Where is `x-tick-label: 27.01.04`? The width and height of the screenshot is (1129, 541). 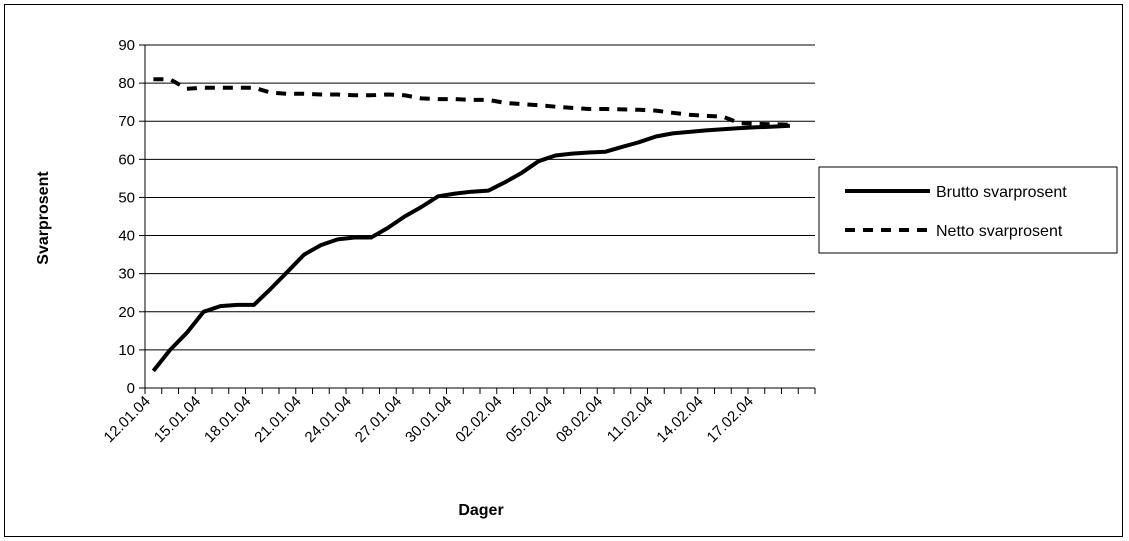
x-tick-label: 27.01.04 is located at coordinates (378, 419).